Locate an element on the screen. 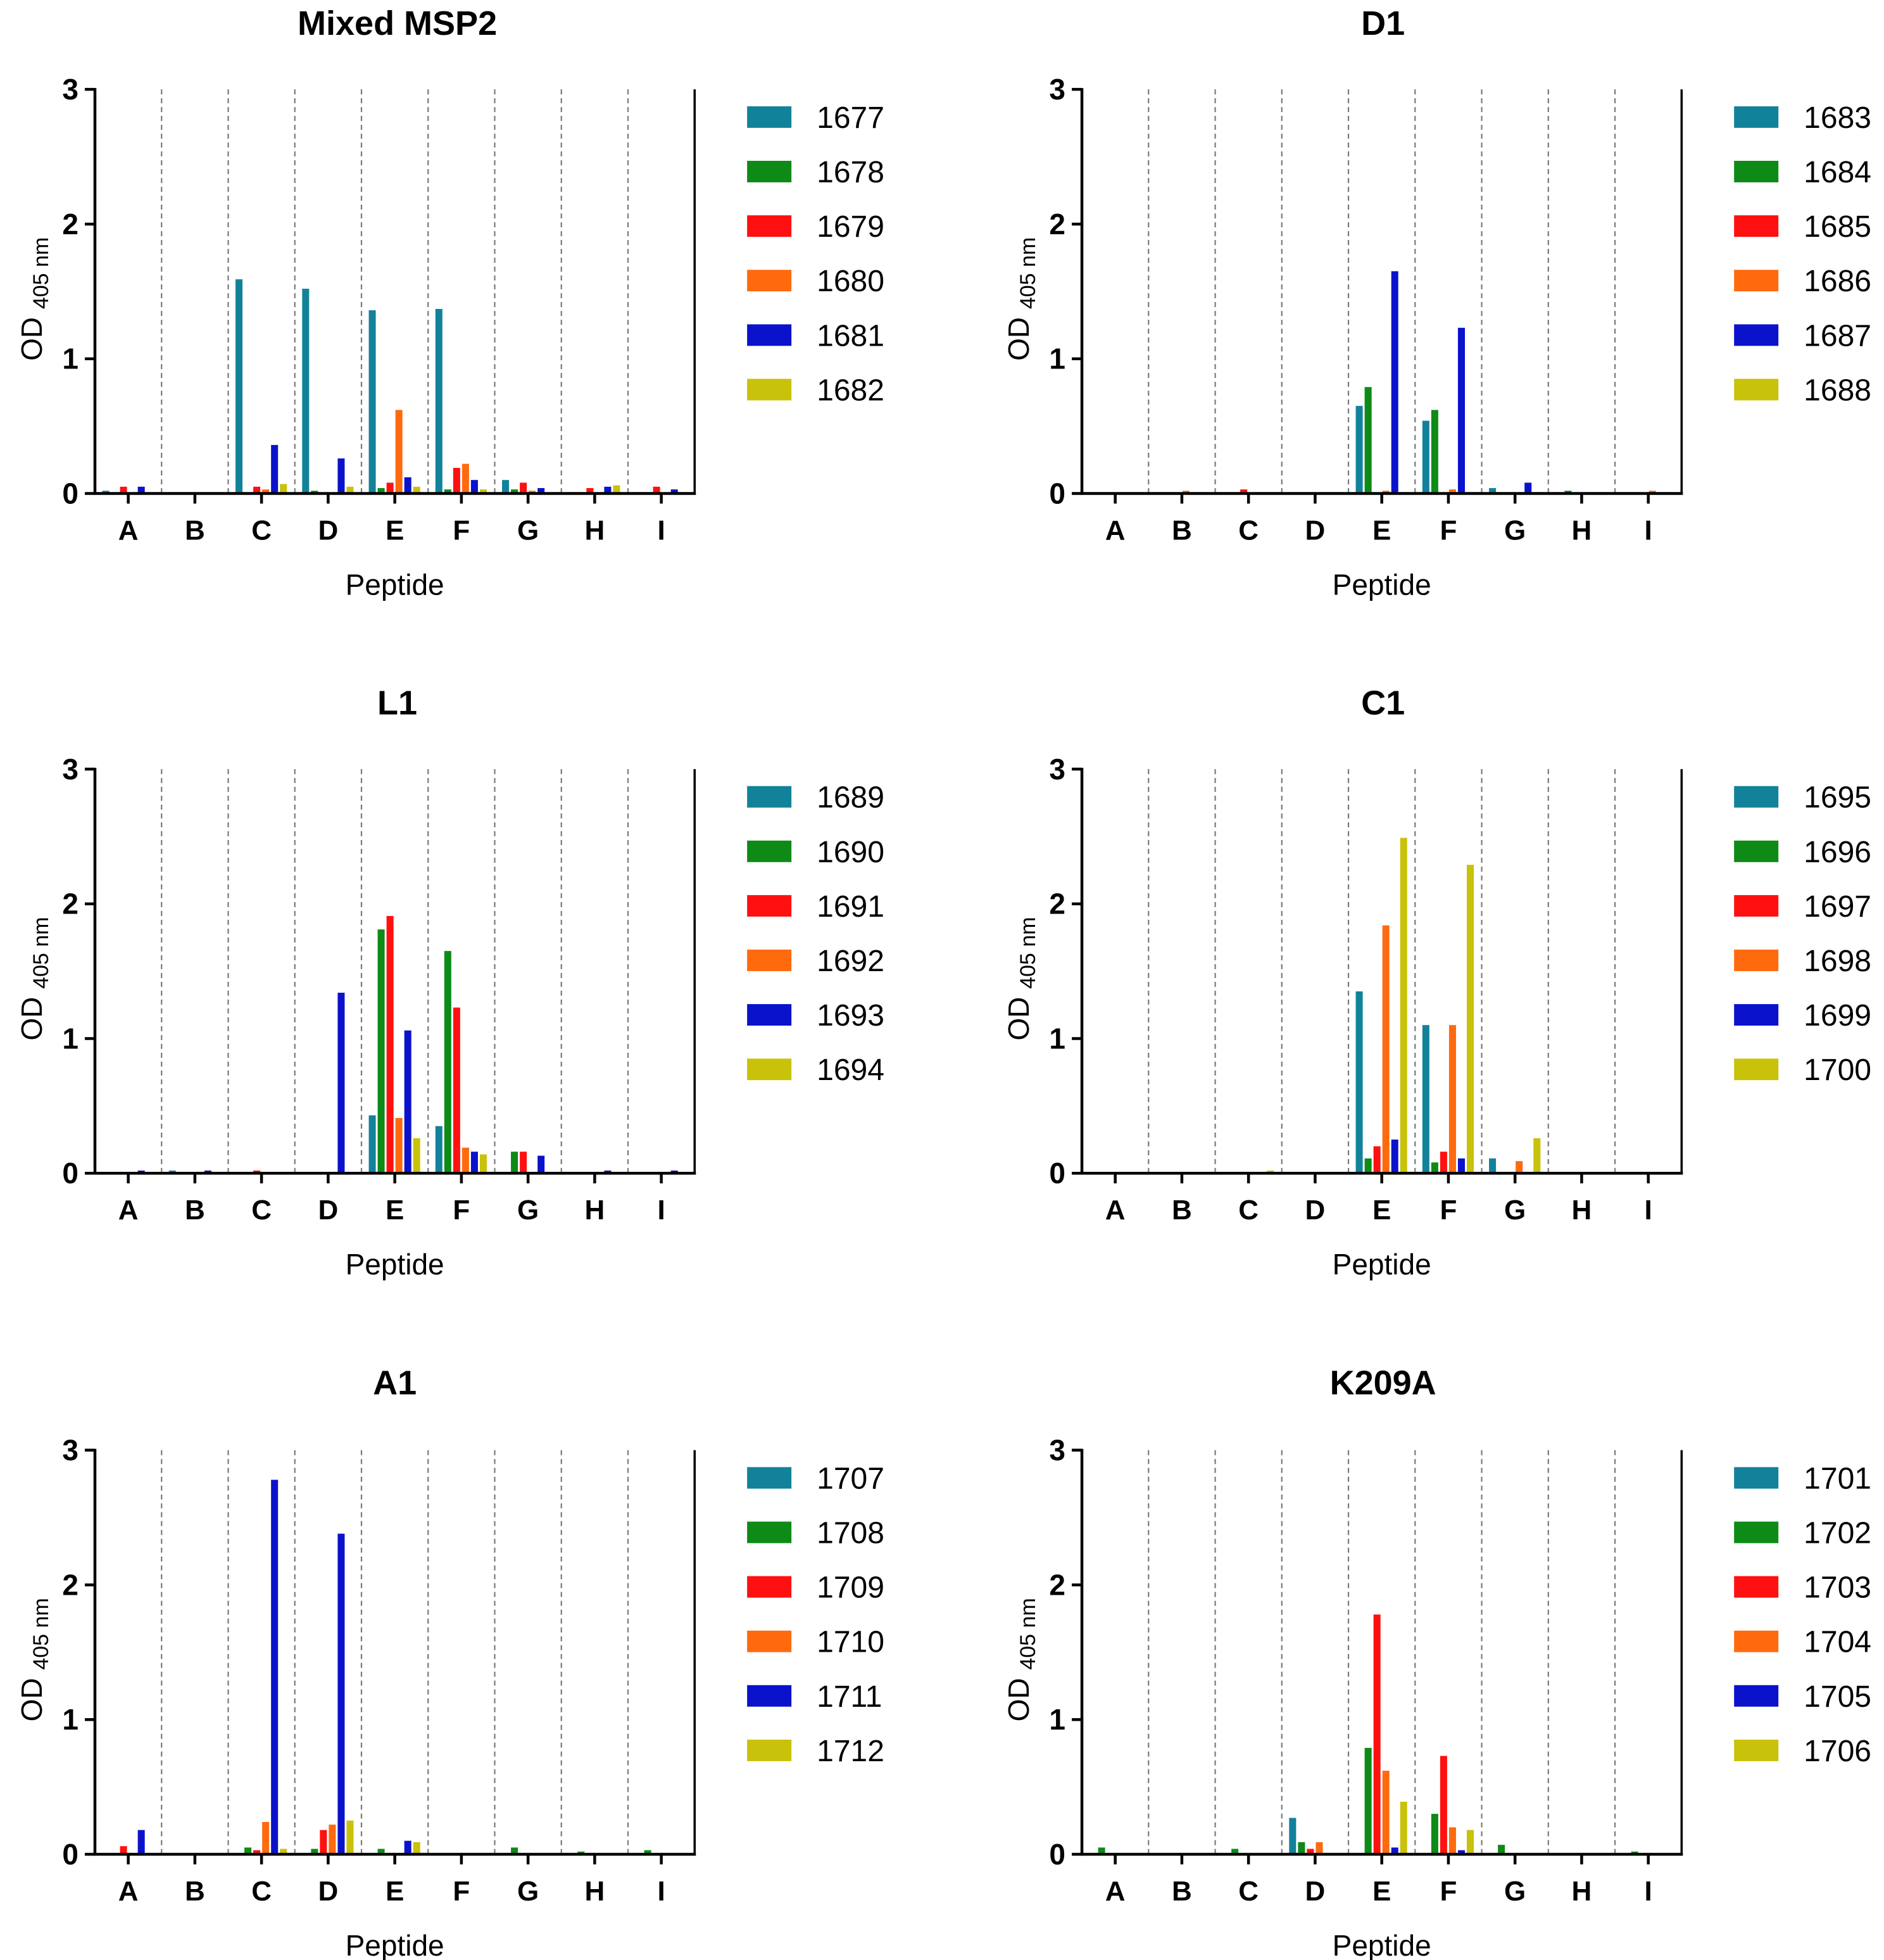 The width and height of the screenshot is (1884, 1960). legend-label-1694: 1694 is located at coordinates (850, 1070).